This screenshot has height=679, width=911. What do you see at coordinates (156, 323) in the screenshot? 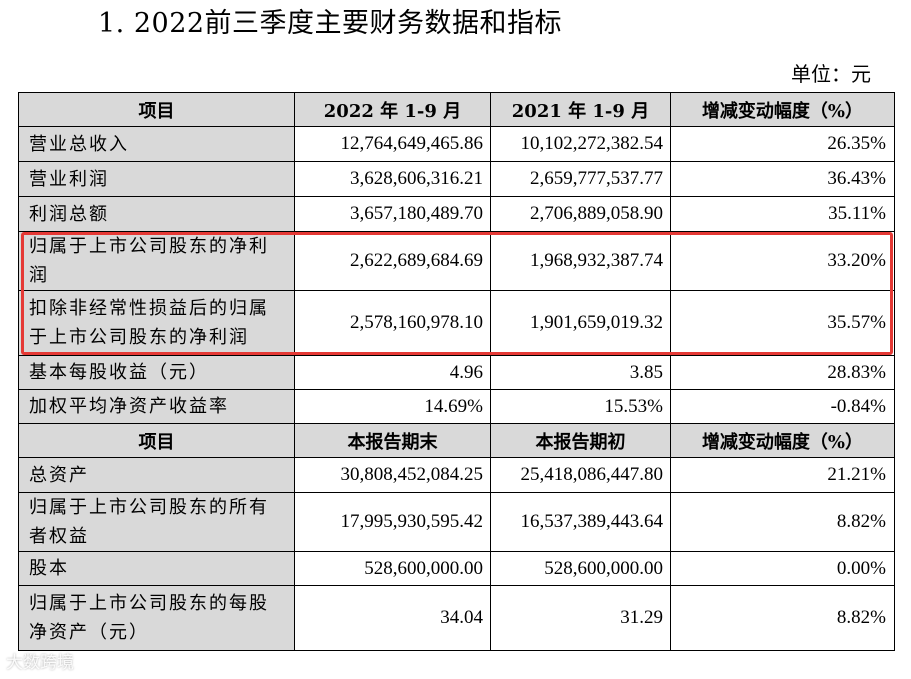
I see `row-label: 扣除非经常性损益后的归属于上市公司股东的净利润` at bounding box center [156, 323].